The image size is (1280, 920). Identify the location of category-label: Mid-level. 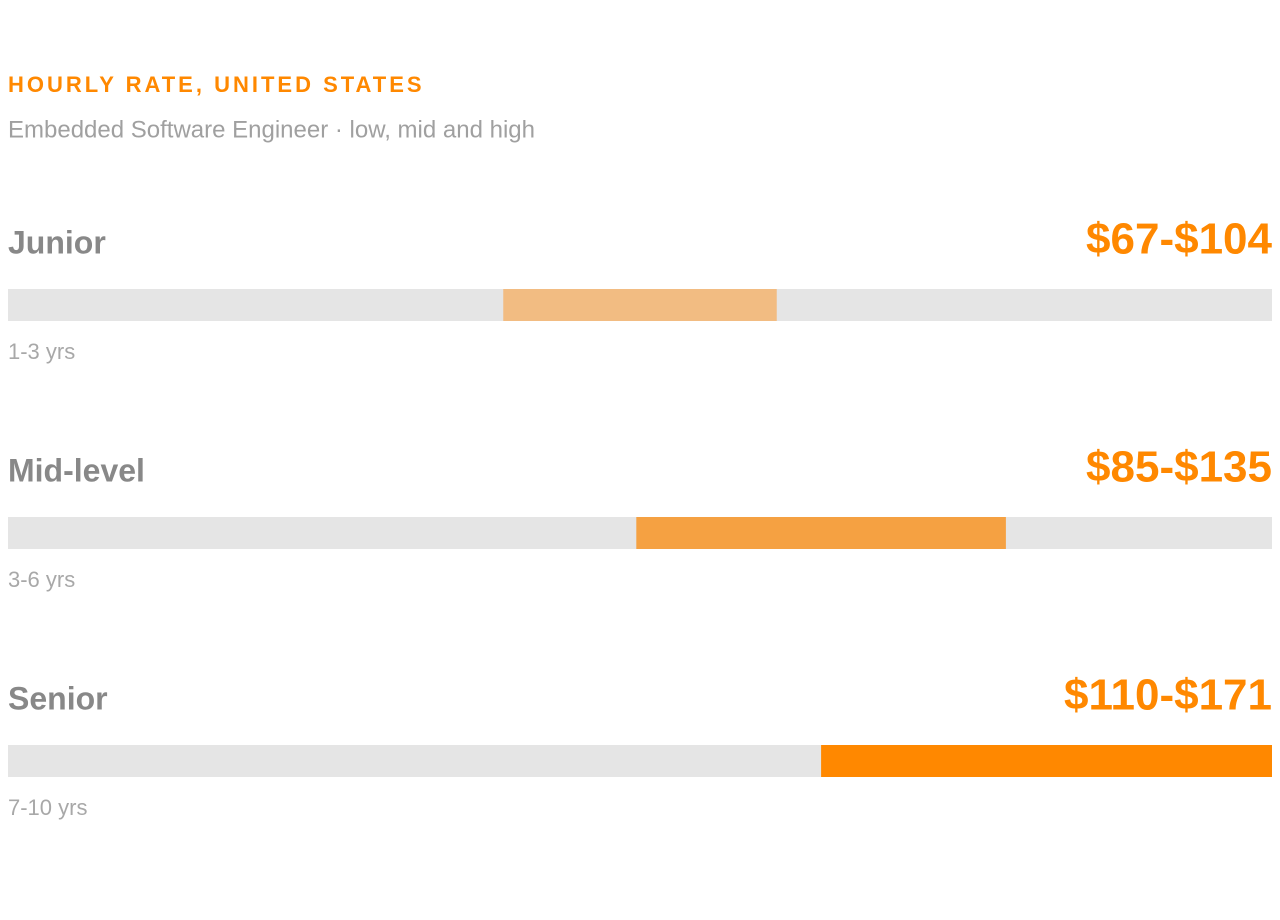
(76, 470).